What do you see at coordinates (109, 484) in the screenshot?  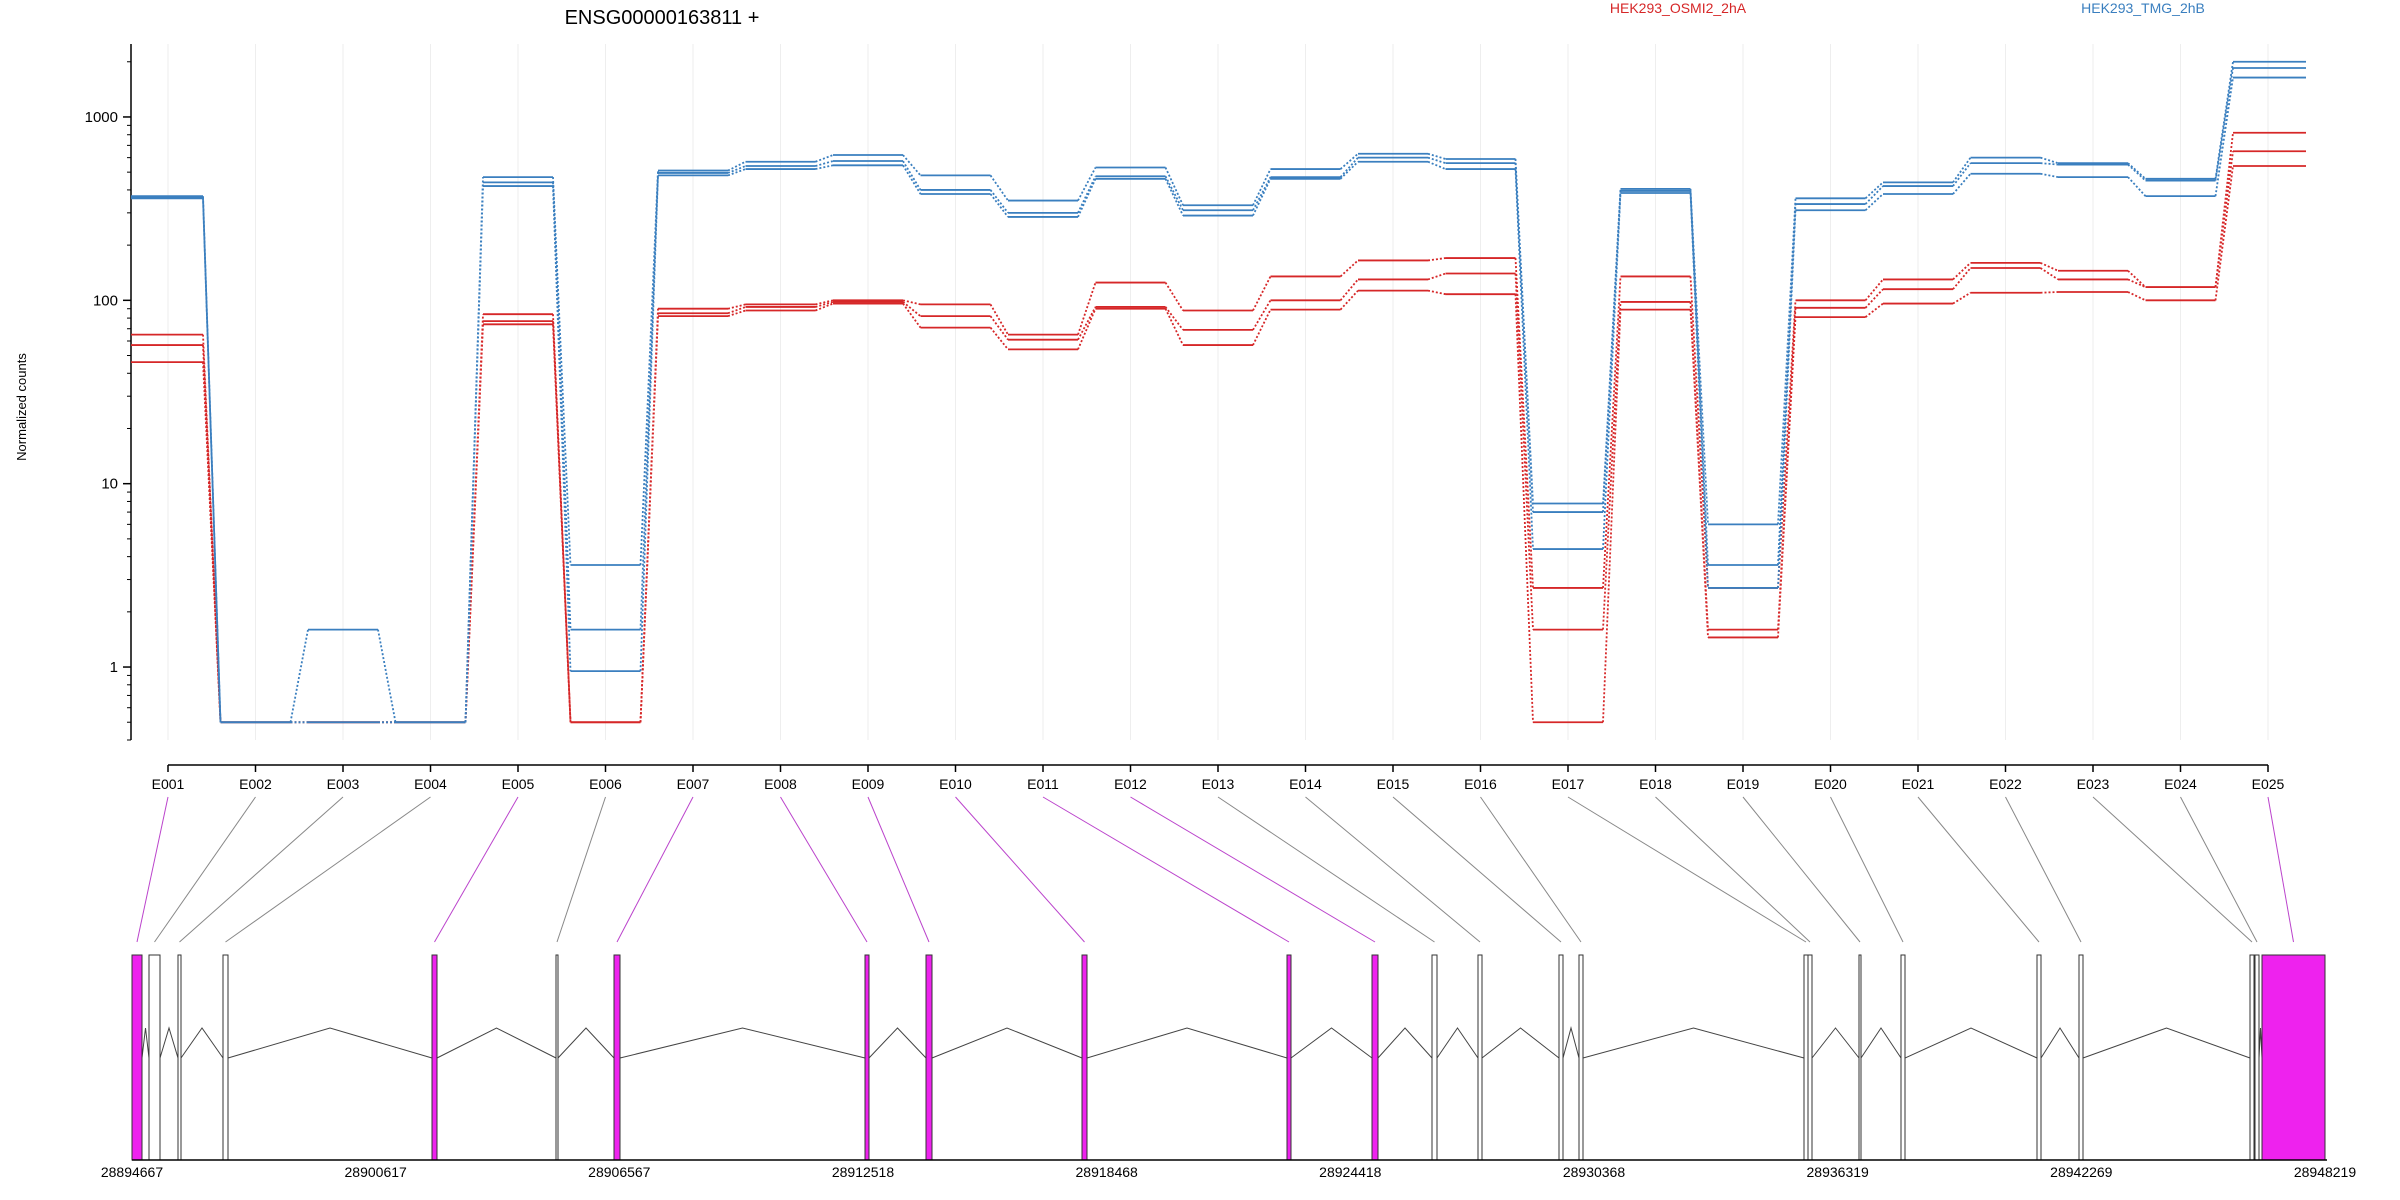 I see `y-tick-label: 10` at bounding box center [109, 484].